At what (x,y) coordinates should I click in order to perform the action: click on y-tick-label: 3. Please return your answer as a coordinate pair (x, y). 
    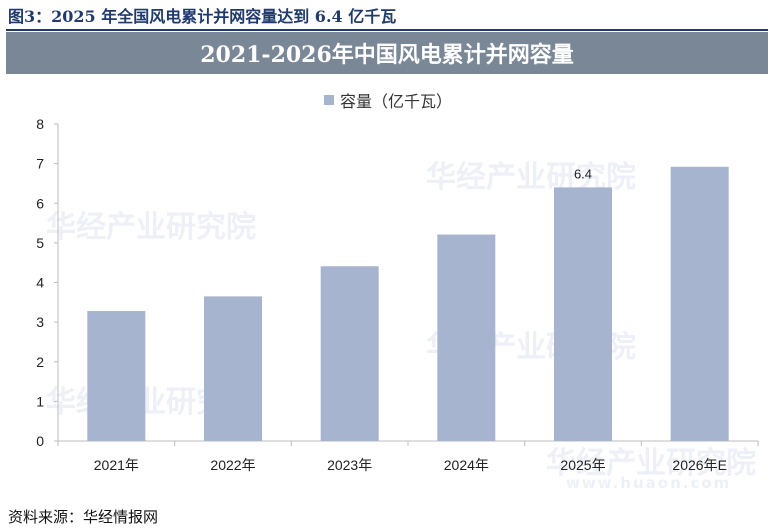
    Looking at the image, I should click on (40, 322).